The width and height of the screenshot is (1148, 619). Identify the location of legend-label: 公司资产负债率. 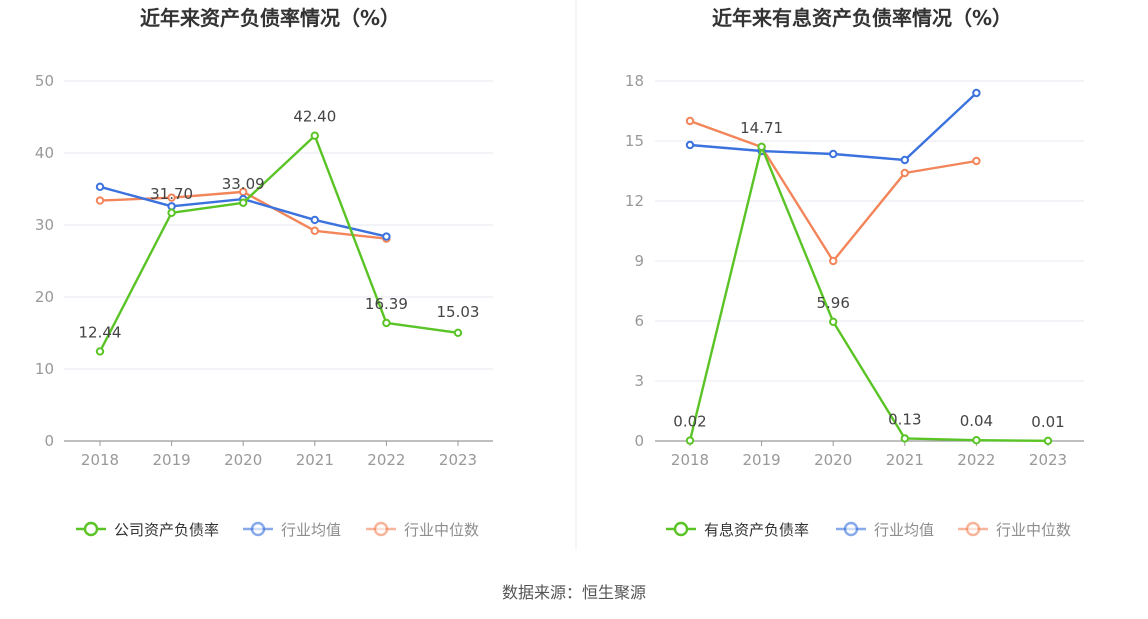
(166, 530).